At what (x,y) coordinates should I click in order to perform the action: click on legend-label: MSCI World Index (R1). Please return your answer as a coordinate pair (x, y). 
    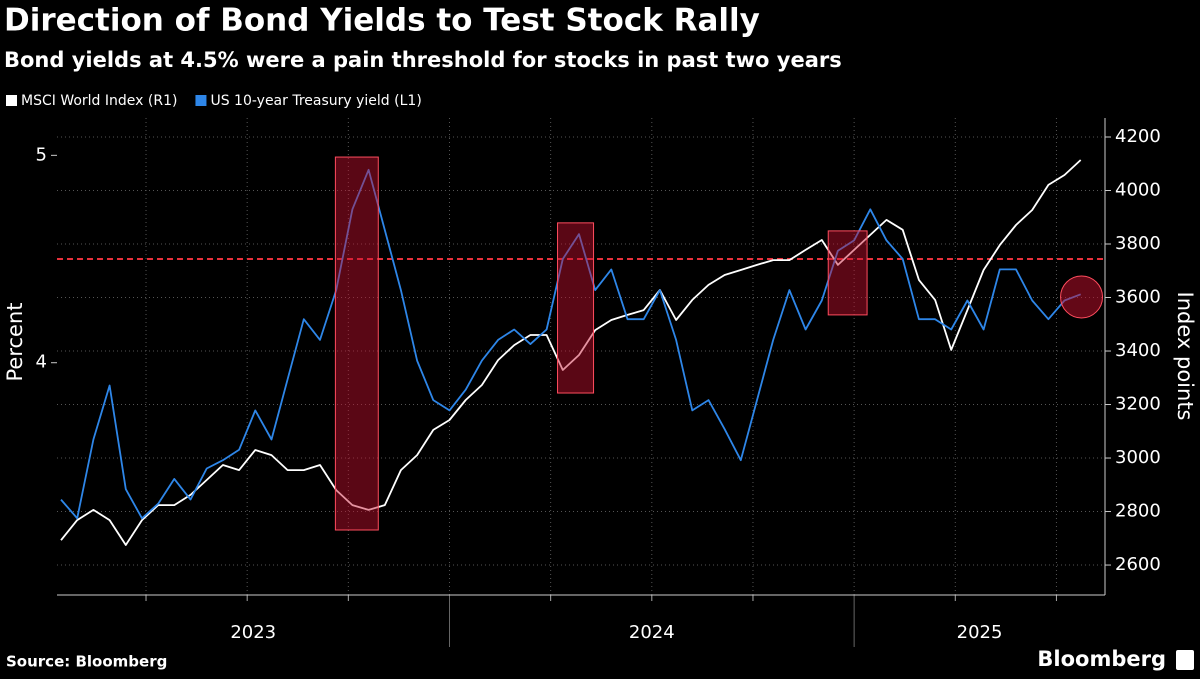
    Looking at the image, I should click on (99, 101).